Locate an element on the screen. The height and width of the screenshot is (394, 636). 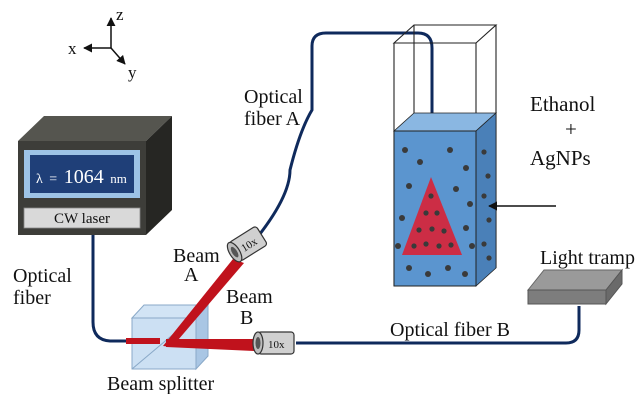
cuvette is located at coordinates (445, 155).